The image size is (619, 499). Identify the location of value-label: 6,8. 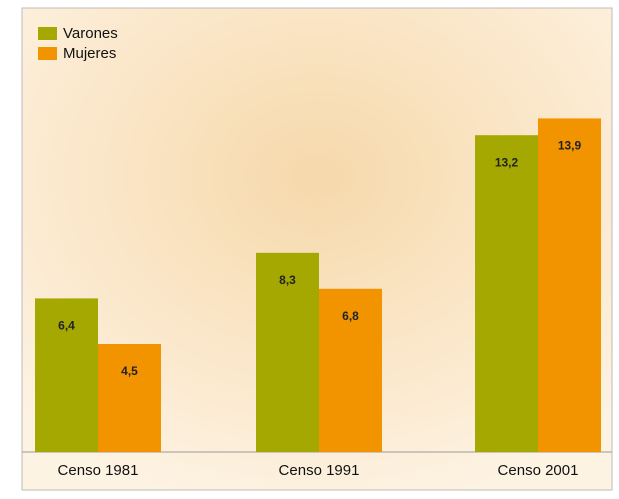
(350, 316).